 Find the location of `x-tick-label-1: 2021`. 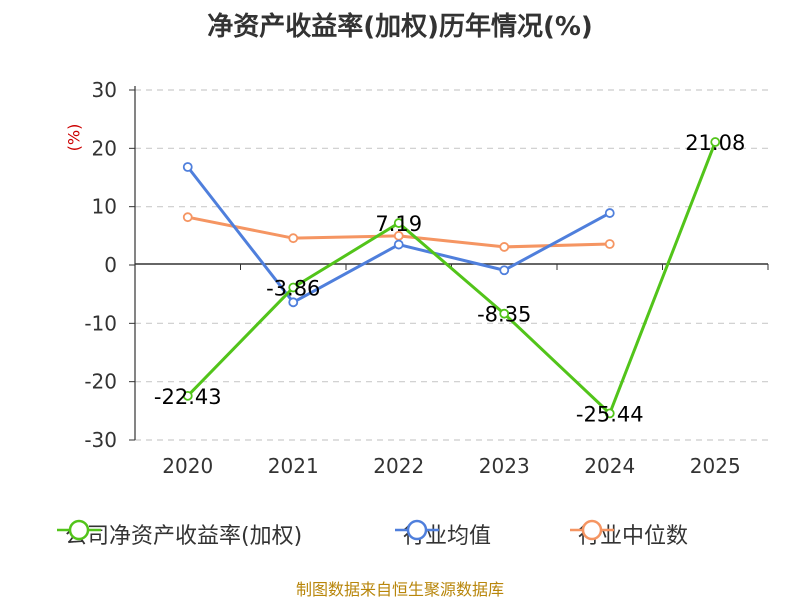

x-tick-label-1: 2021 is located at coordinates (293, 466).